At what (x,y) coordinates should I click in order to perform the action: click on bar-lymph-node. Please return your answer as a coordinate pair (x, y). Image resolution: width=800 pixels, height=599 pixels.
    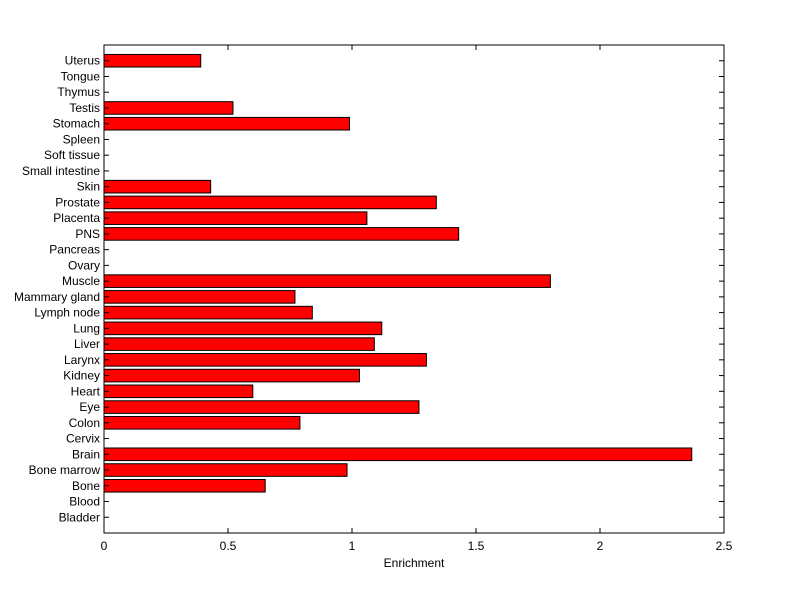
    Looking at the image, I should click on (208, 312).